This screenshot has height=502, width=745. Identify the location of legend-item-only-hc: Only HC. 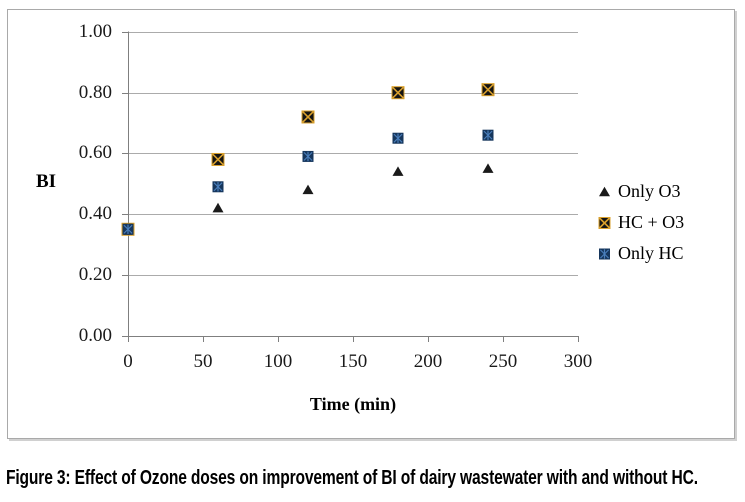
(640, 253).